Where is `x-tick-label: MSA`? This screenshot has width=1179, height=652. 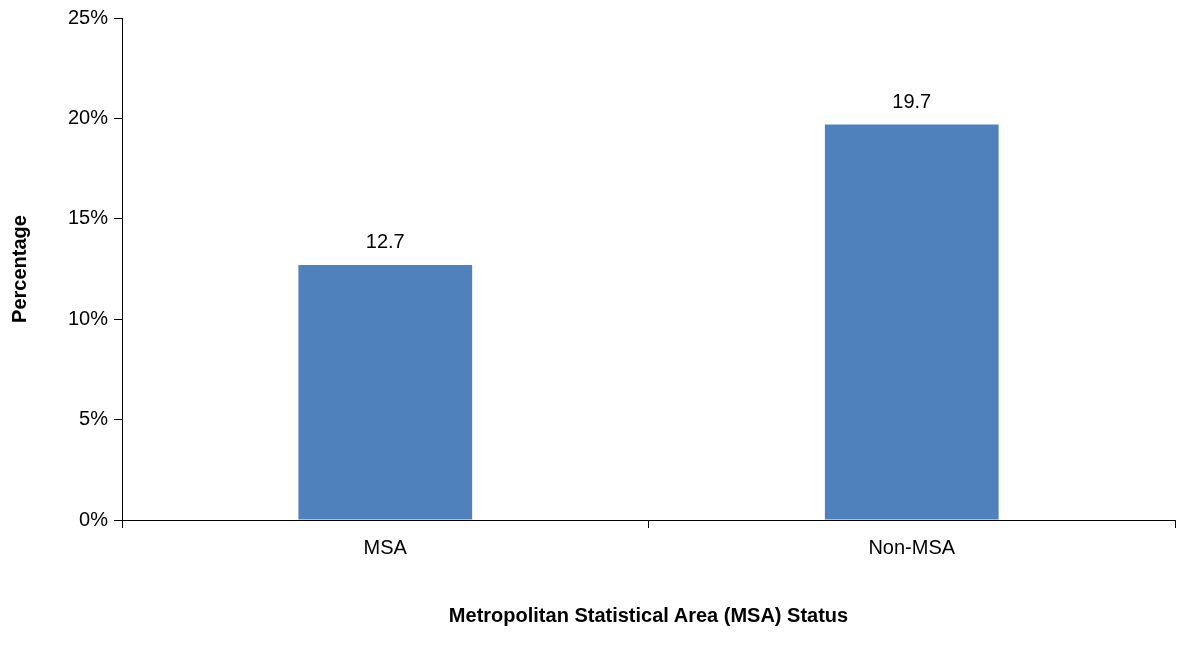
x-tick-label: MSA is located at coordinates (385, 546).